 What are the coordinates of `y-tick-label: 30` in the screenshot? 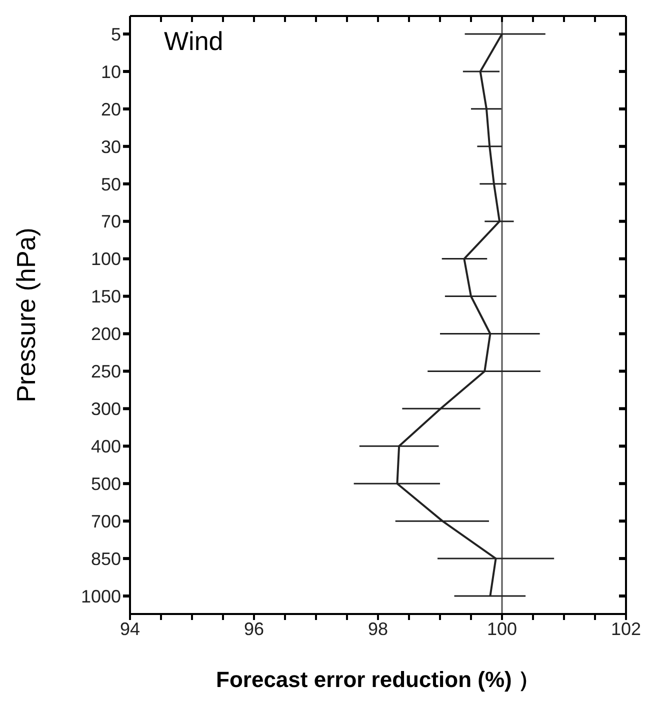 It's located at (110, 146).